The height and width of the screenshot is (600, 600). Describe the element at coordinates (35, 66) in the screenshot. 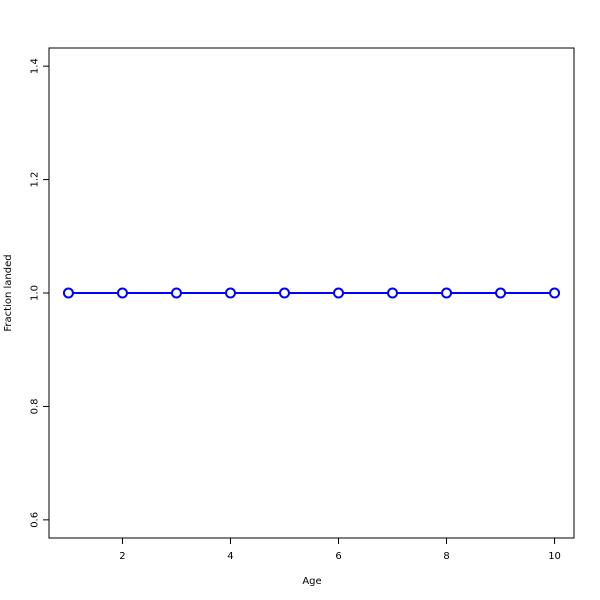

I see `y-tick-label: 1.4` at that location.